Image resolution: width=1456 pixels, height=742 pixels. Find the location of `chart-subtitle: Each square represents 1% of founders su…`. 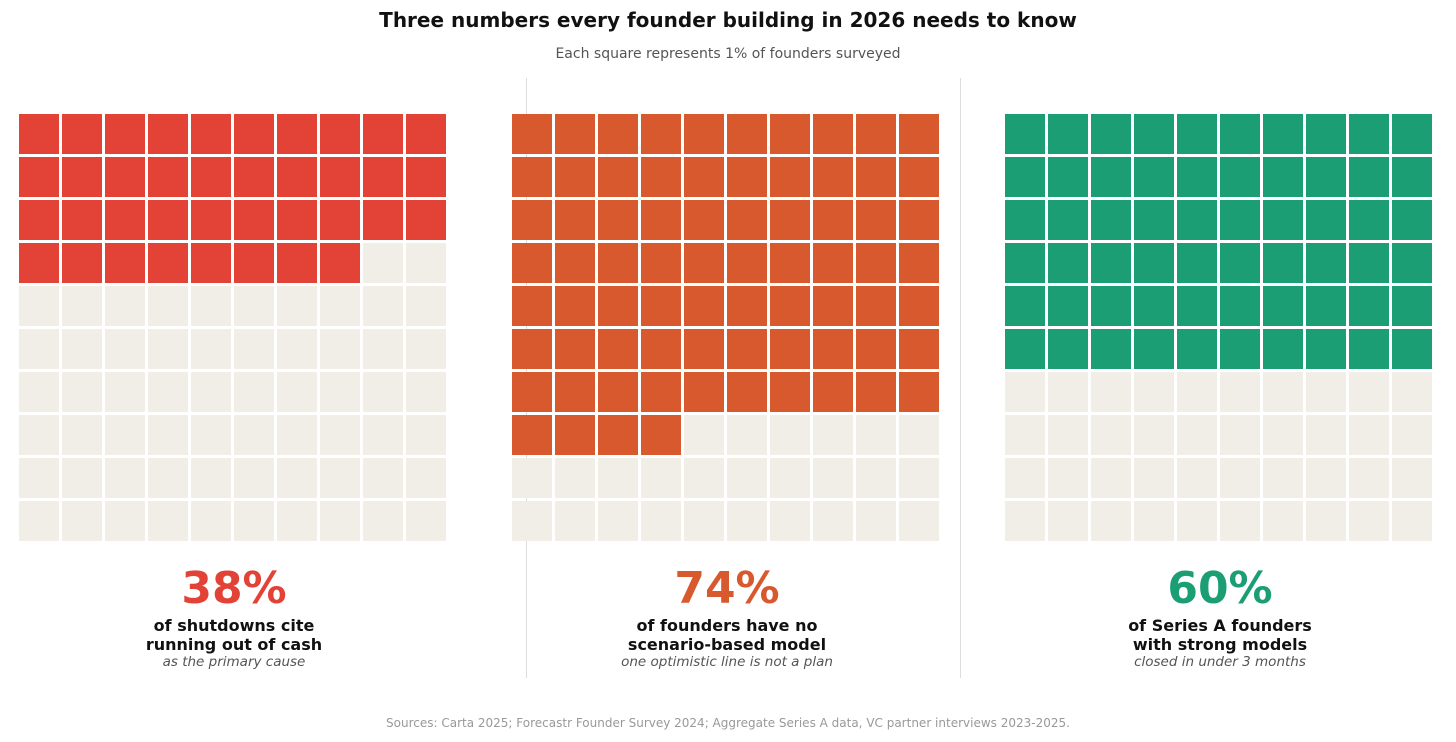

chart-subtitle: Each square represents 1% of founders su… is located at coordinates (728, 54).